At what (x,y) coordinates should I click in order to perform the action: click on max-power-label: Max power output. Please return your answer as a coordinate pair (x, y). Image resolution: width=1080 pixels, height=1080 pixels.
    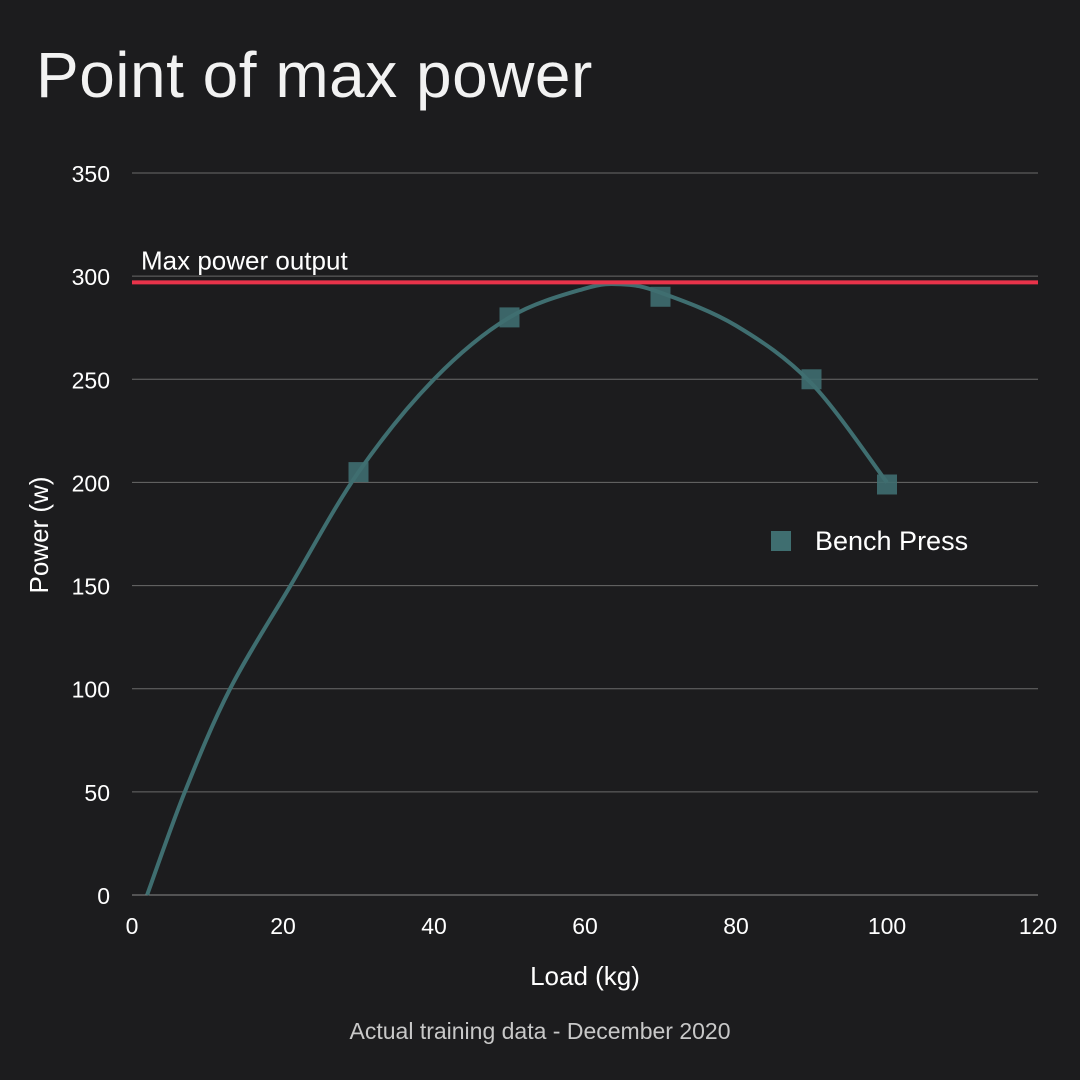
    Looking at the image, I should click on (244, 260).